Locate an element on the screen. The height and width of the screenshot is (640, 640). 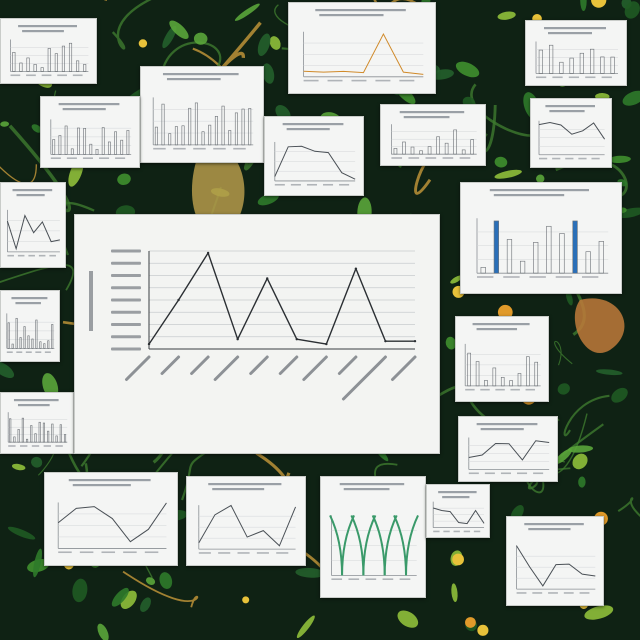
main-y-tick-label is located at coordinates (126, 312).